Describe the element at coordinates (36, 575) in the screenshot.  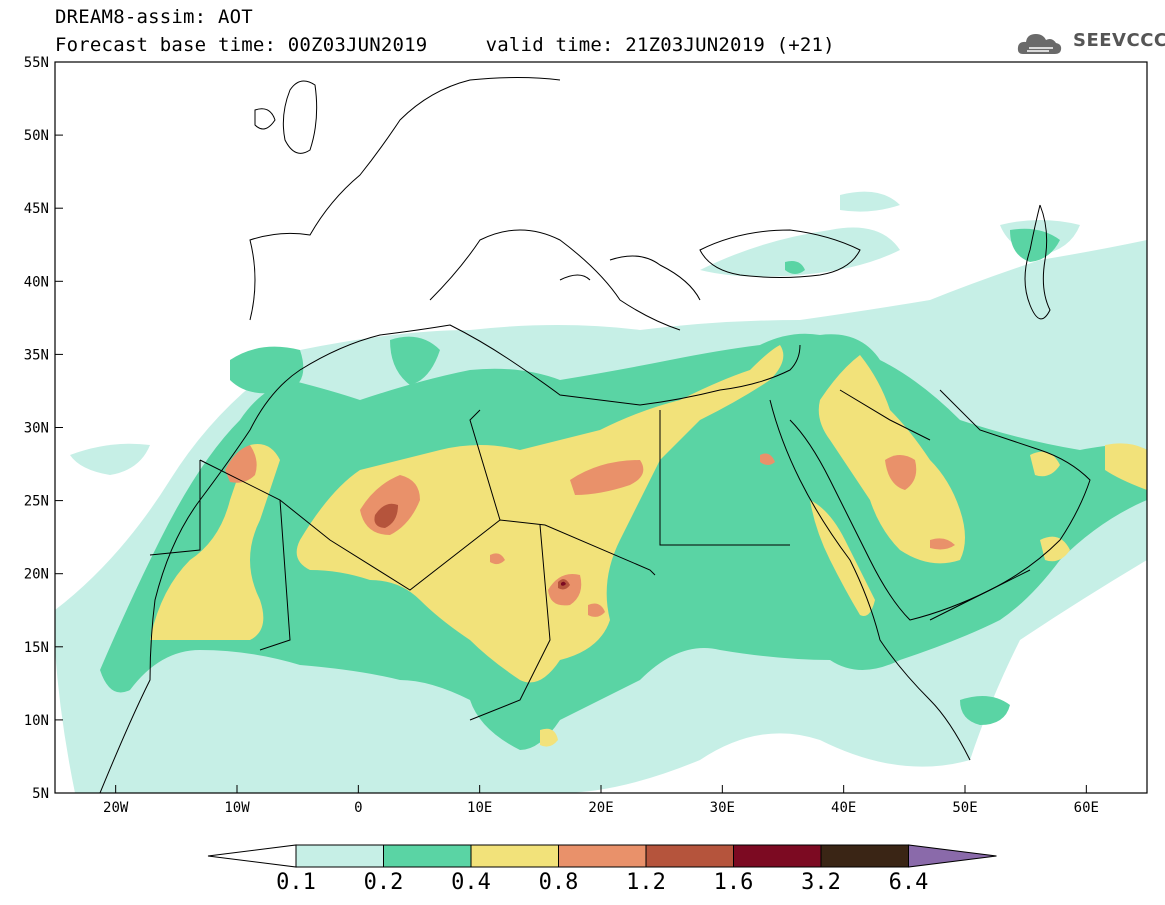
I see `lat-tick-label: 20N` at that location.